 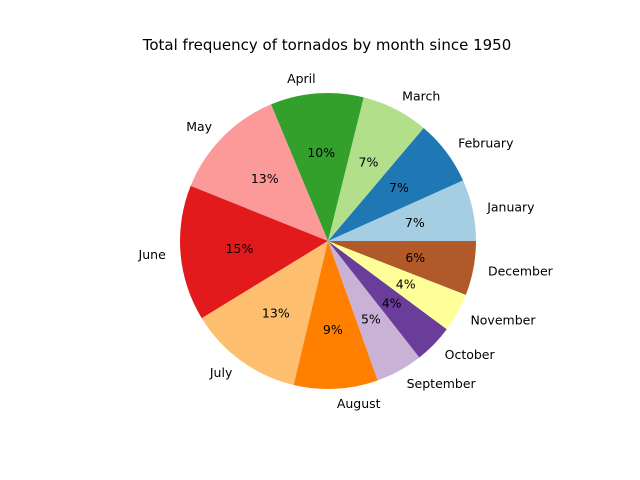 I want to click on category-label-july: July, so click(x=221, y=372).